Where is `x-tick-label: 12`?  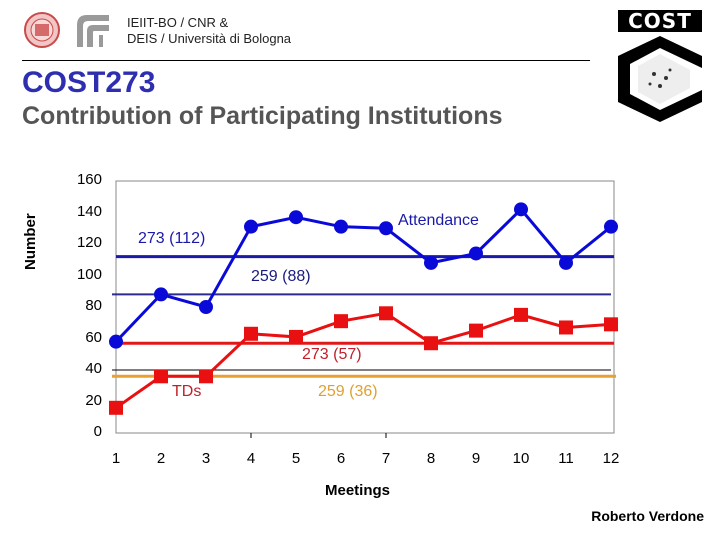 x-tick-label: 12 is located at coordinates (611, 458).